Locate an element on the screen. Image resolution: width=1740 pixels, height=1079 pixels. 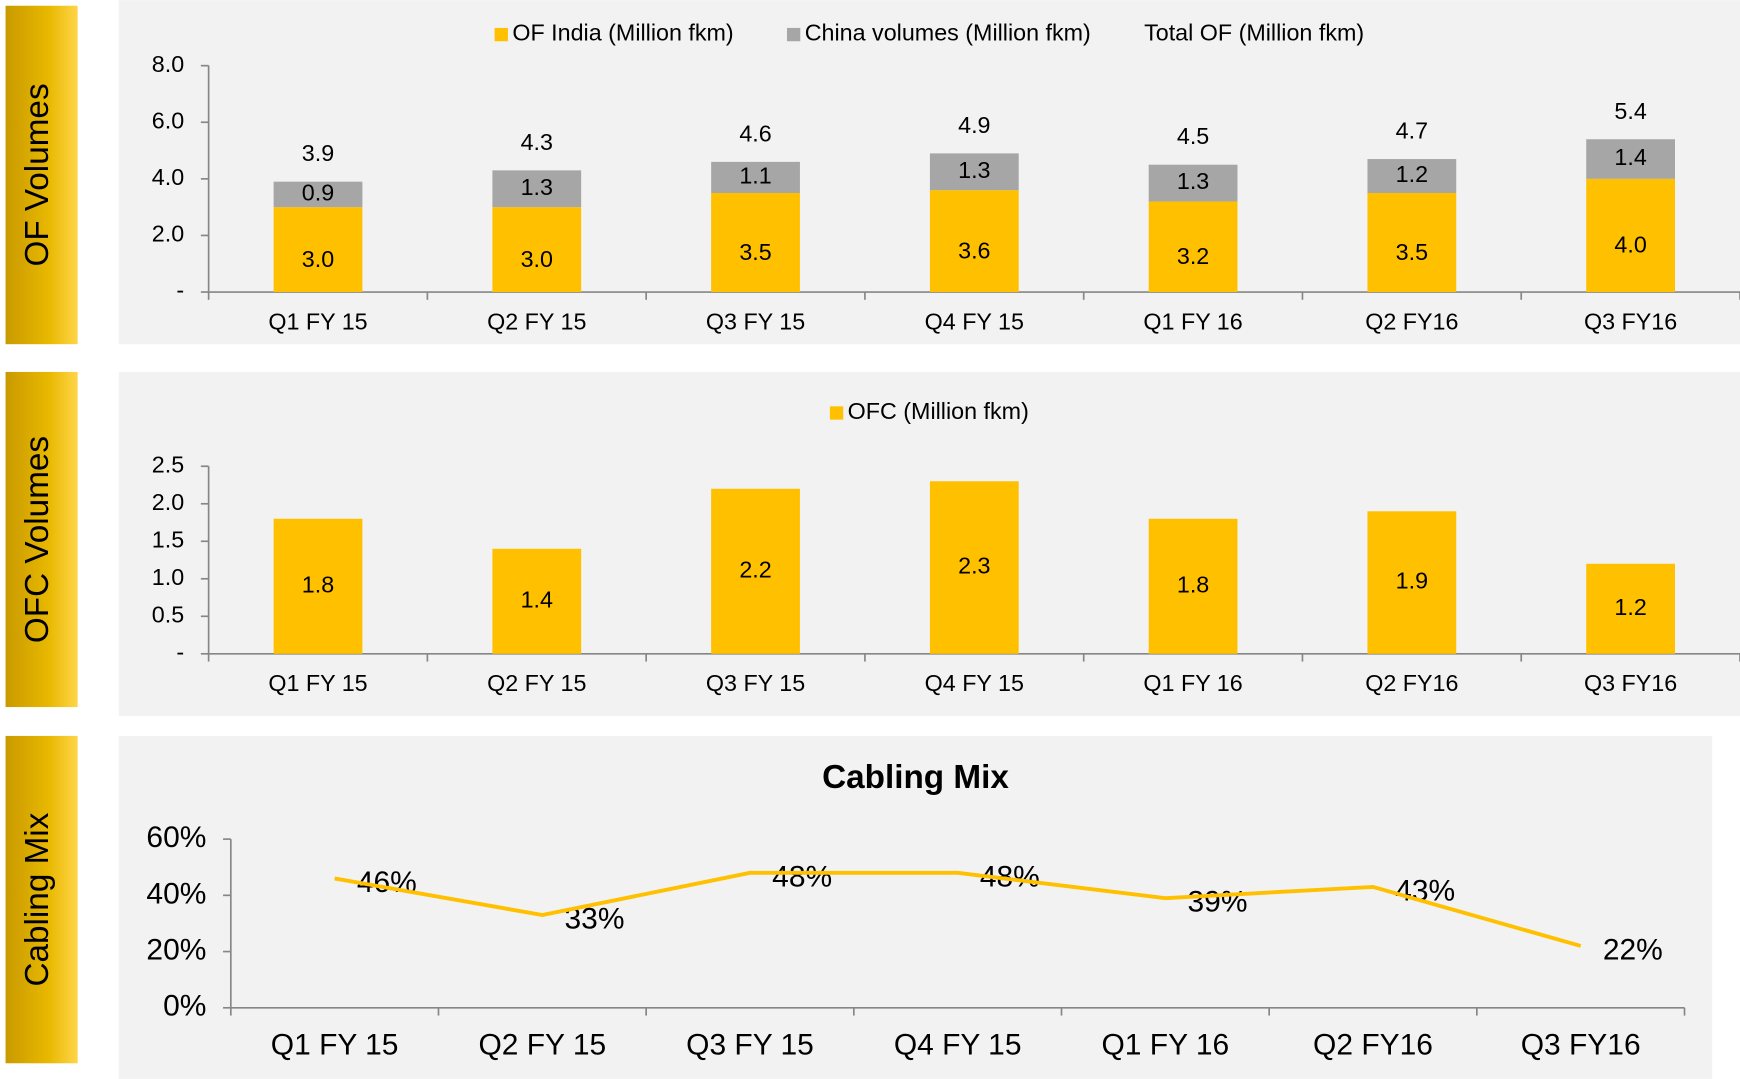
section-label: OFC Volumes is located at coordinates (37, 539).